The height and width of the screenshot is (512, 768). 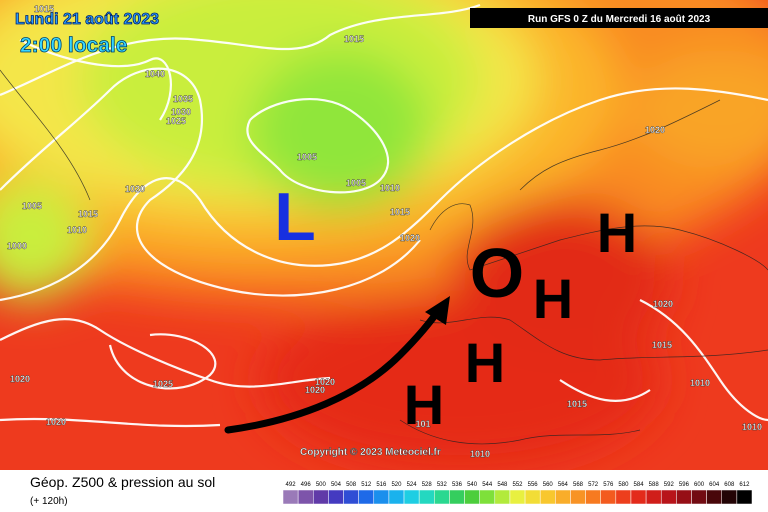 What do you see at coordinates (472, 485) in the screenshot?
I see `scale-label: 540` at bounding box center [472, 485].